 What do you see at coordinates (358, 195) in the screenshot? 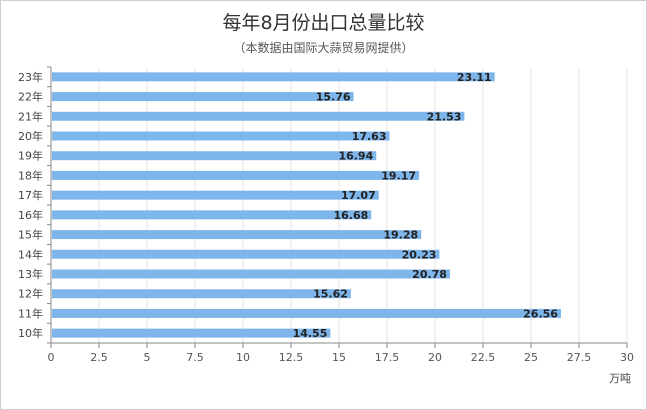
I see `data-label: 17.07` at bounding box center [358, 195].